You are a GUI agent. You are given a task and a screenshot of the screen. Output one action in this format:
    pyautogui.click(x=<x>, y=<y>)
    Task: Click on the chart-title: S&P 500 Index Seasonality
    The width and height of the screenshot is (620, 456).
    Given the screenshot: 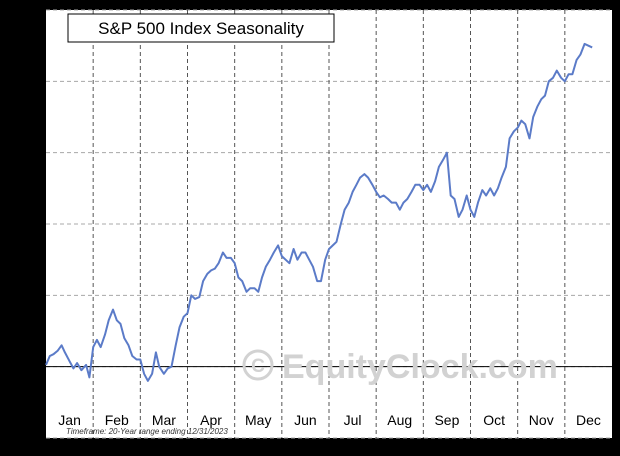 What is the action you would take?
    pyautogui.click(x=201, y=28)
    